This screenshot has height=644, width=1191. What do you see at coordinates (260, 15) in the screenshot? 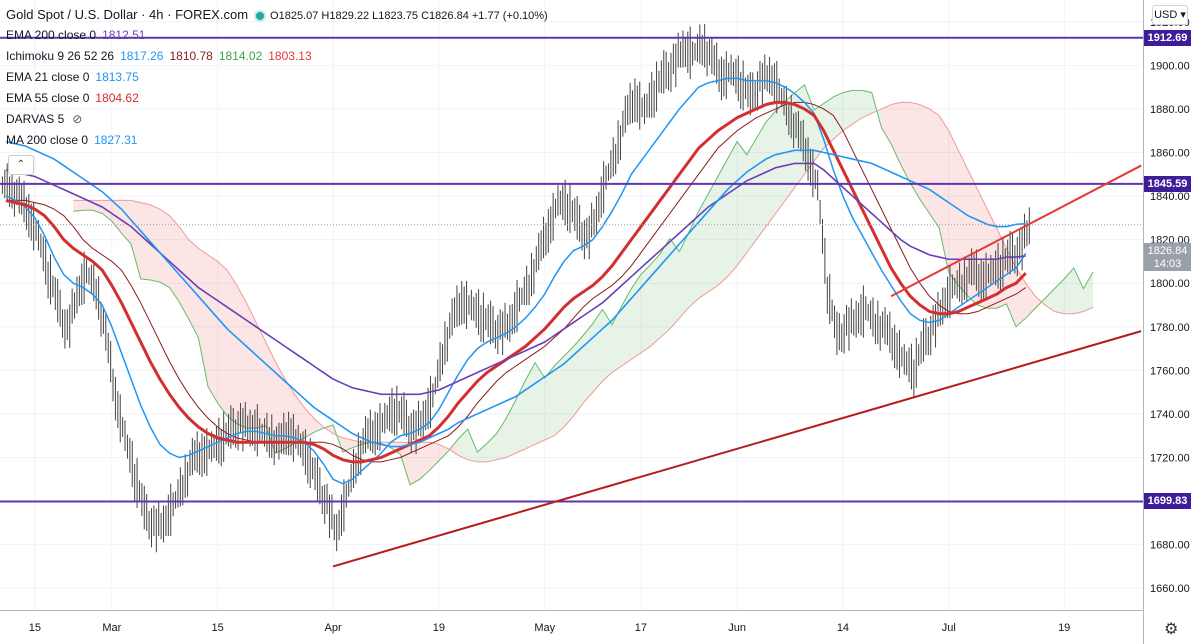
I see `market-open-icon` at bounding box center [260, 15].